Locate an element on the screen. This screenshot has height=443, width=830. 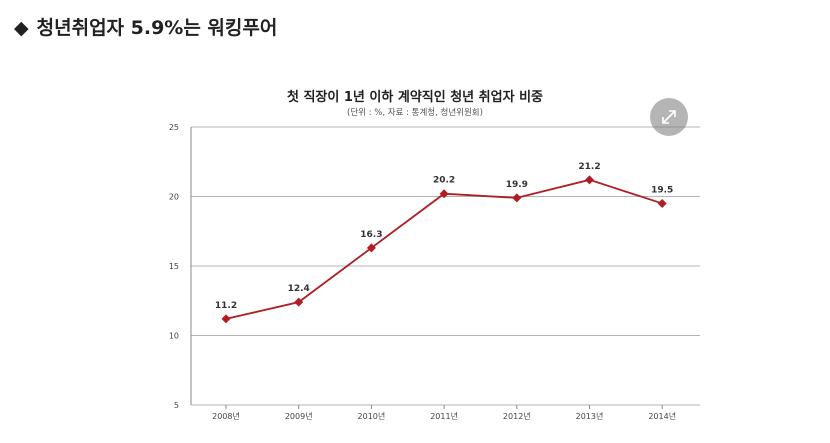
x-tick-label: 2011년 is located at coordinates (444, 416).